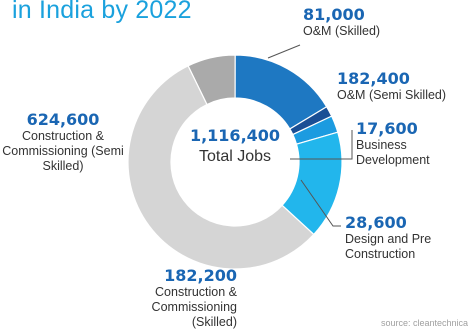 The height and width of the screenshot is (331, 476). Describe the element at coordinates (235, 156) in the screenshot. I see `total-jobs-caption: Total Jobs` at that location.